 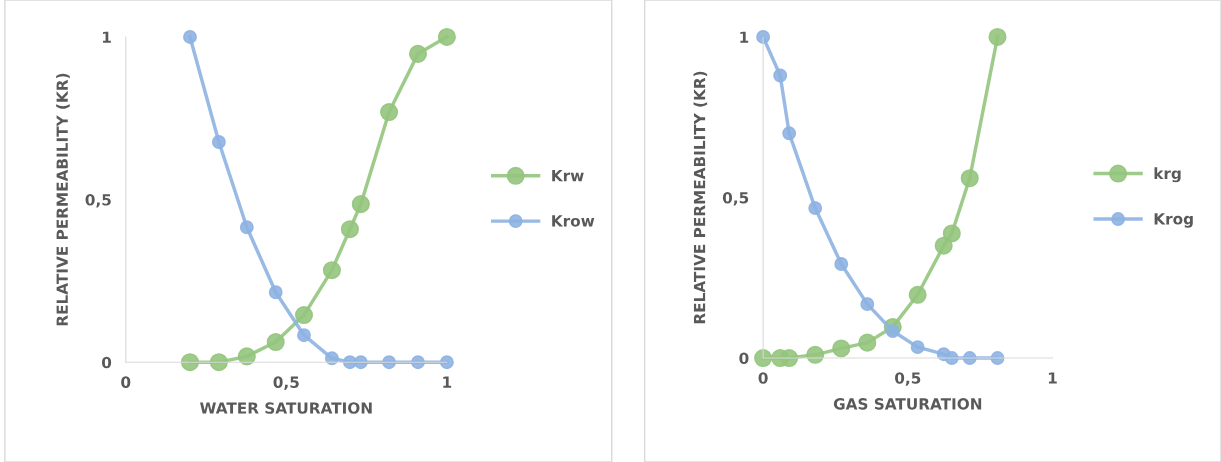 What do you see at coordinates (1173, 220) in the screenshot?
I see `legend-label: Krog` at bounding box center [1173, 220].